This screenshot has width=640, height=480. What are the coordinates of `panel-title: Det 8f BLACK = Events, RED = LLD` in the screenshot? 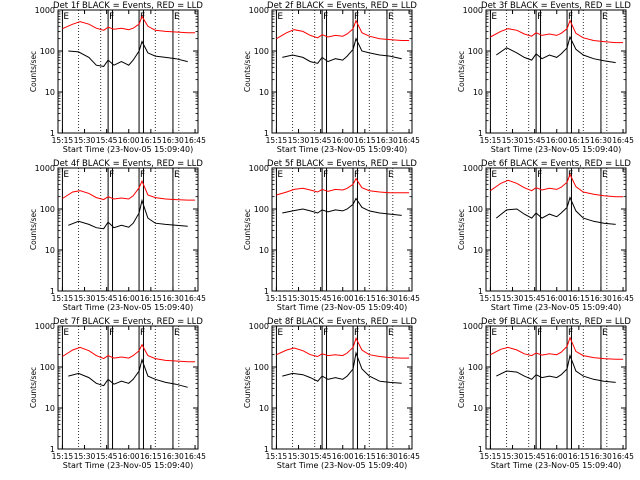 It's located at (342, 322).